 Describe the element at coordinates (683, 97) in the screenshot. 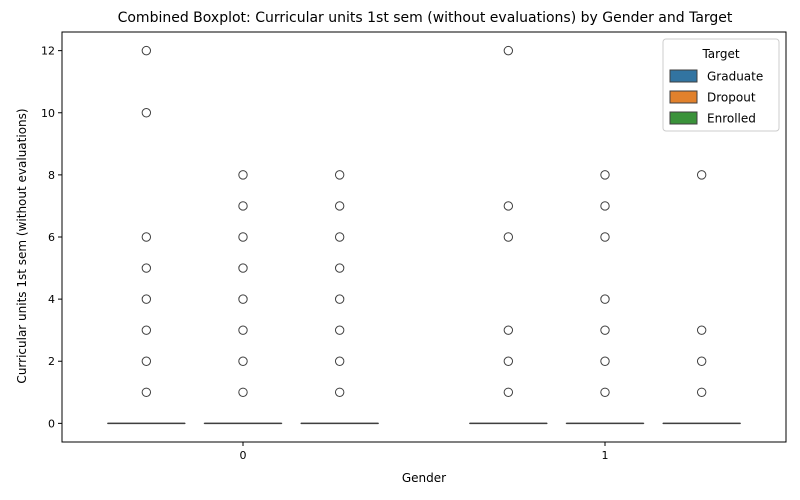

I see `legend-swatch-dropout` at that location.